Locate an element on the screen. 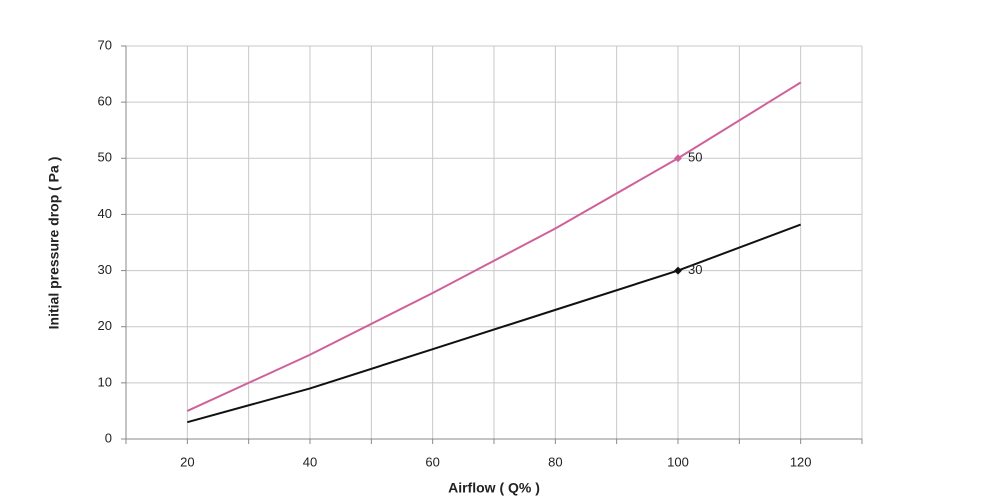  x-tick-label: 20 is located at coordinates (187, 461).